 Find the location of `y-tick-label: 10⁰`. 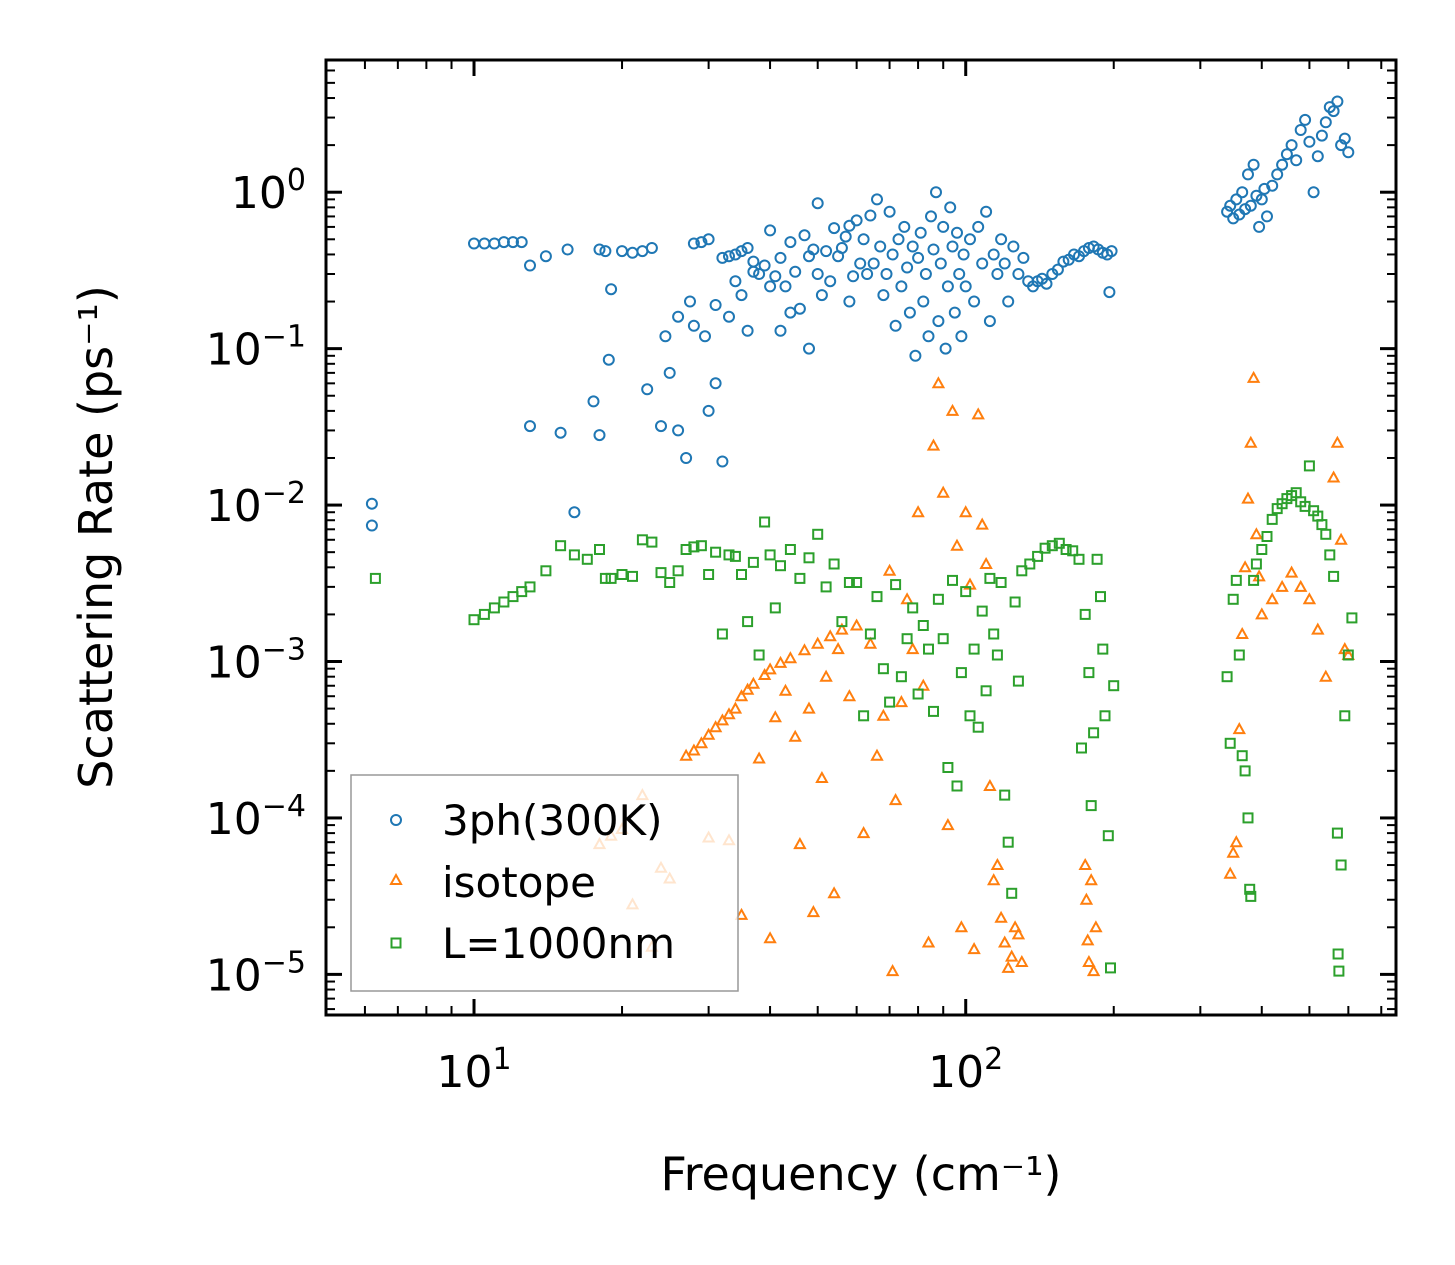

y-tick-label: 10⁰ is located at coordinates (268, 191).